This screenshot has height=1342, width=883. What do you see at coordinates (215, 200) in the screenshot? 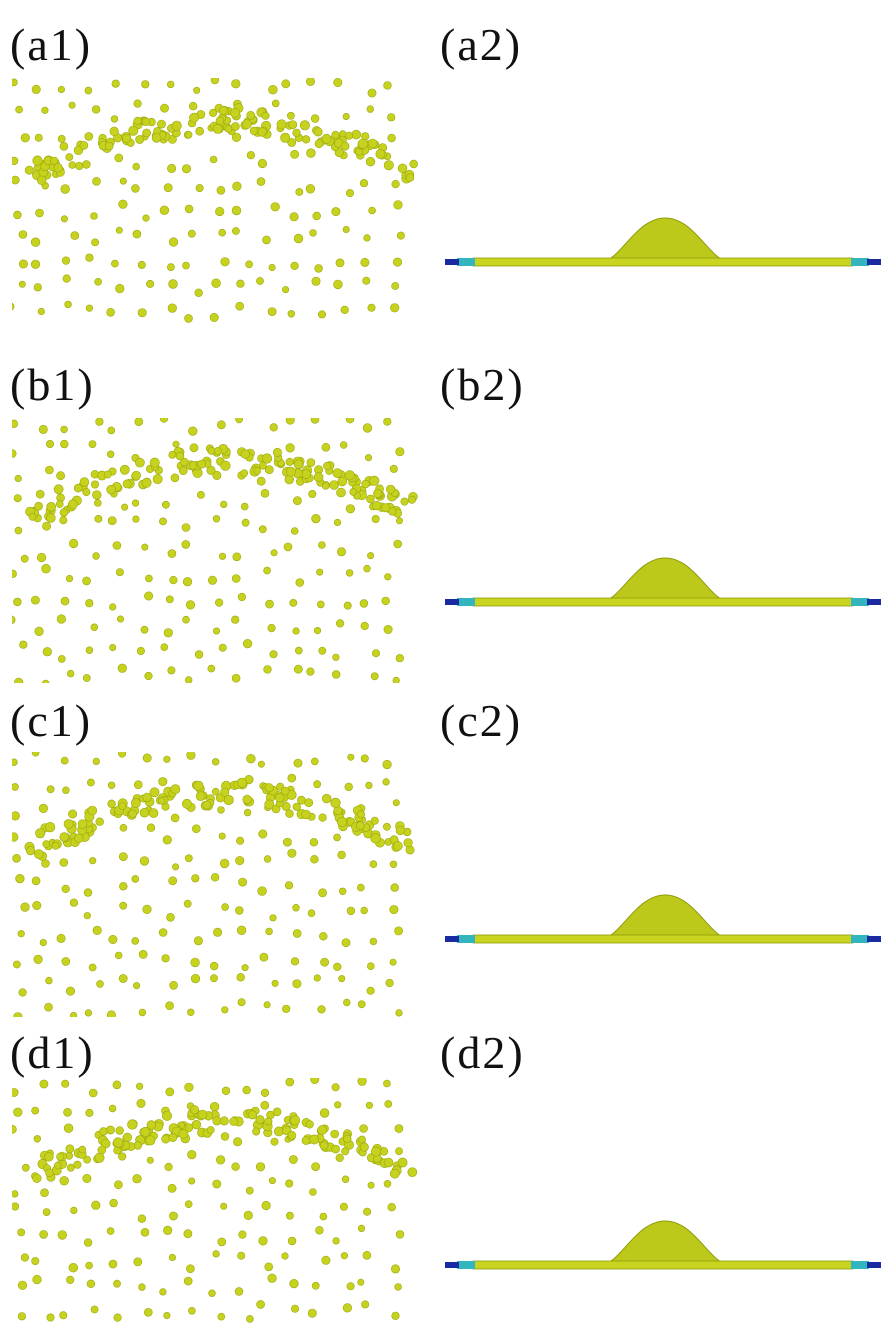
I see `particles` at bounding box center [215, 200].